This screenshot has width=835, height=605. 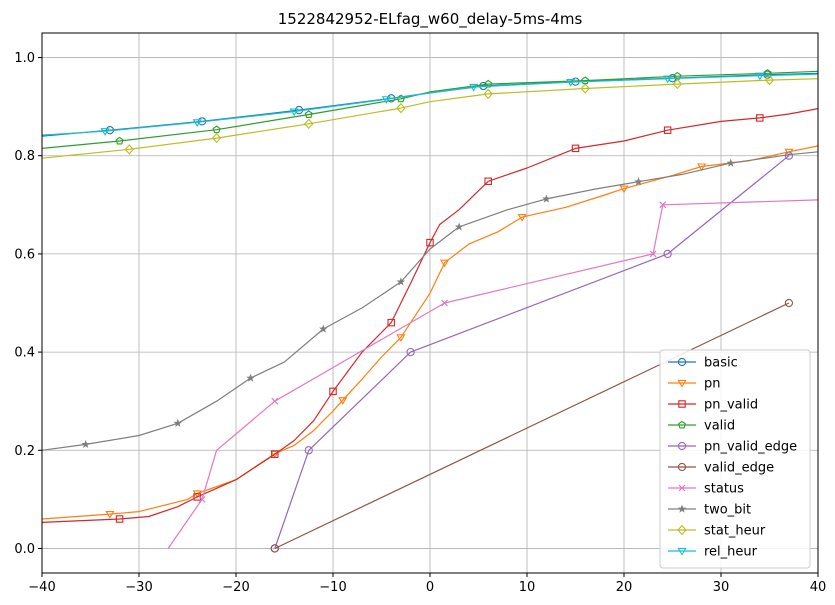 What do you see at coordinates (727, 510) in the screenshot?
I see `legend-label: two_bit` at bounding box center [727, 510].